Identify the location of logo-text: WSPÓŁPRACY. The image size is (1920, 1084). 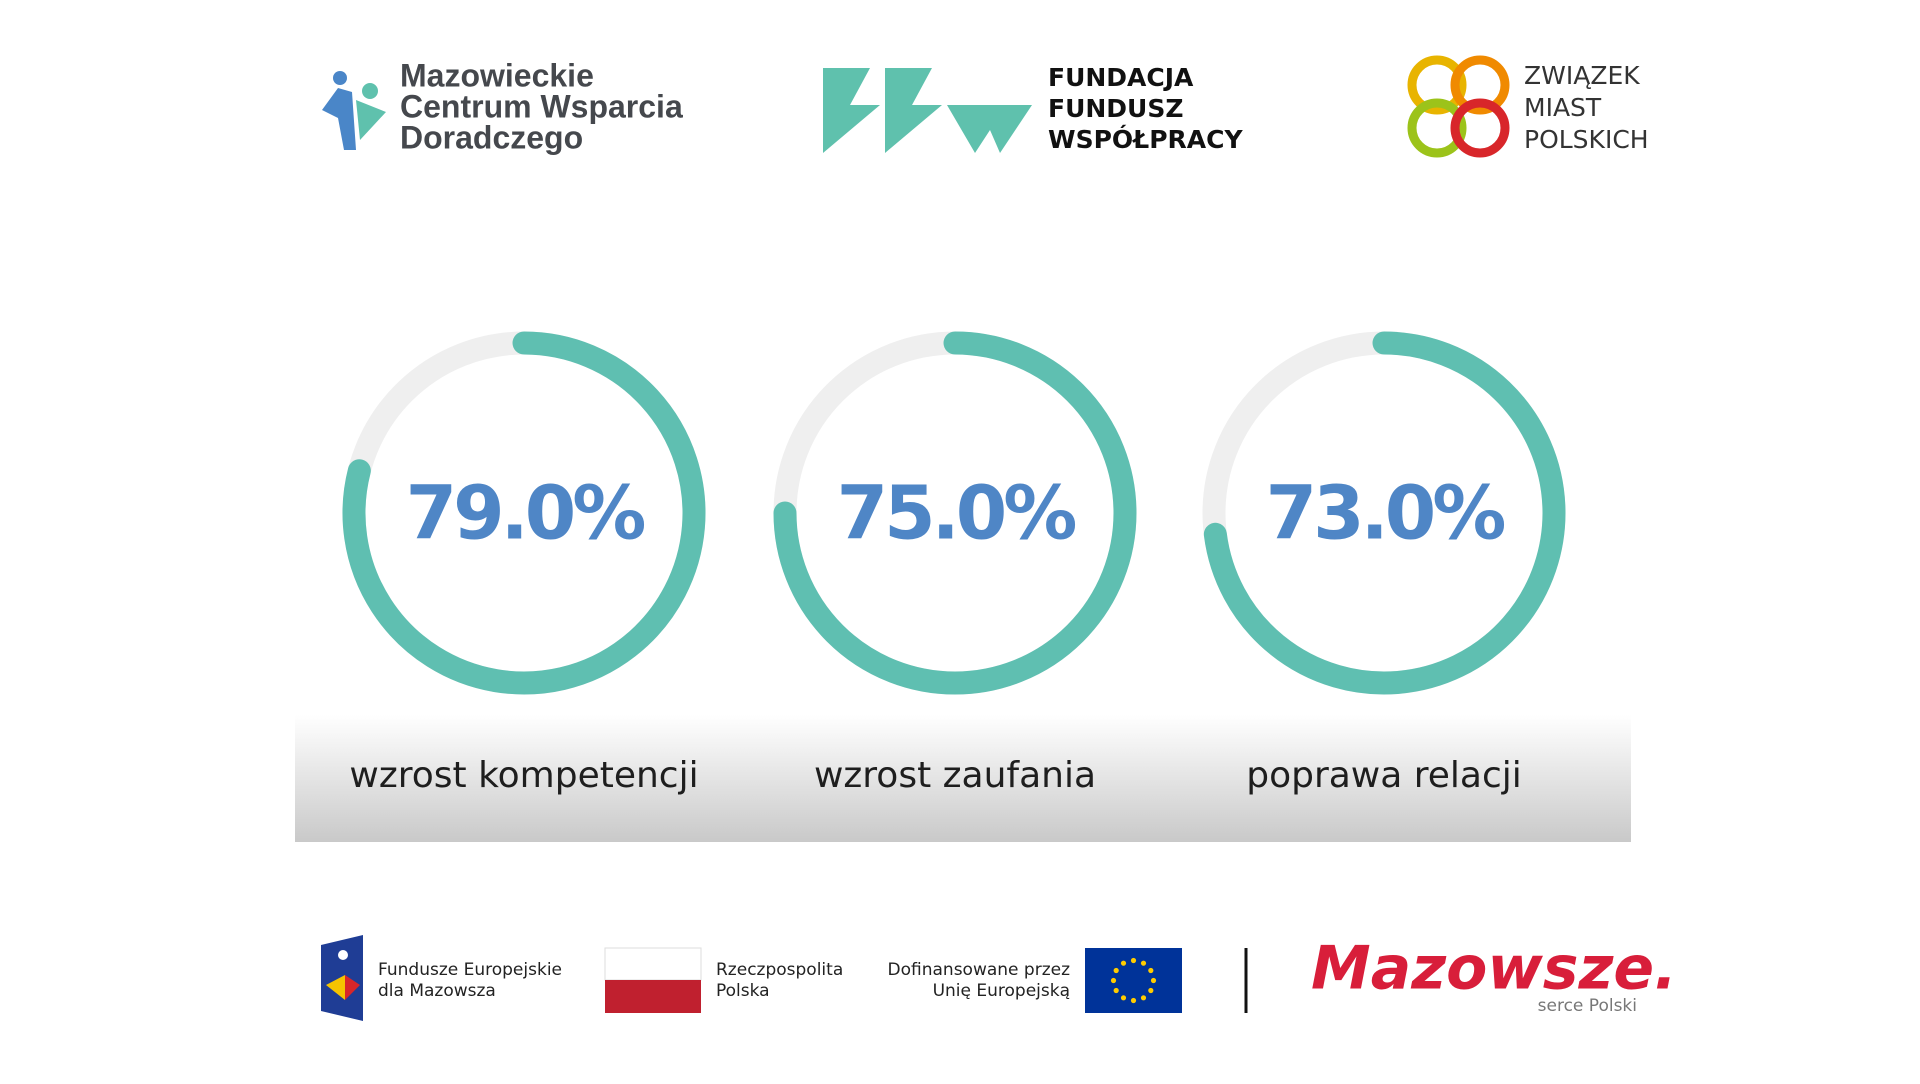
(1145, 139).